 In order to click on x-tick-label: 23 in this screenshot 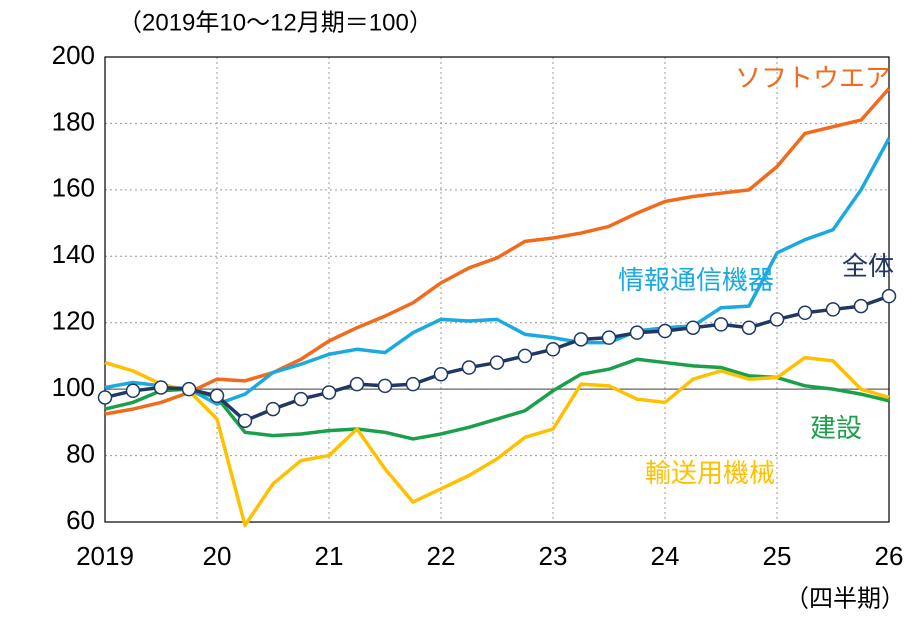, I will do `click(553, 556)`.